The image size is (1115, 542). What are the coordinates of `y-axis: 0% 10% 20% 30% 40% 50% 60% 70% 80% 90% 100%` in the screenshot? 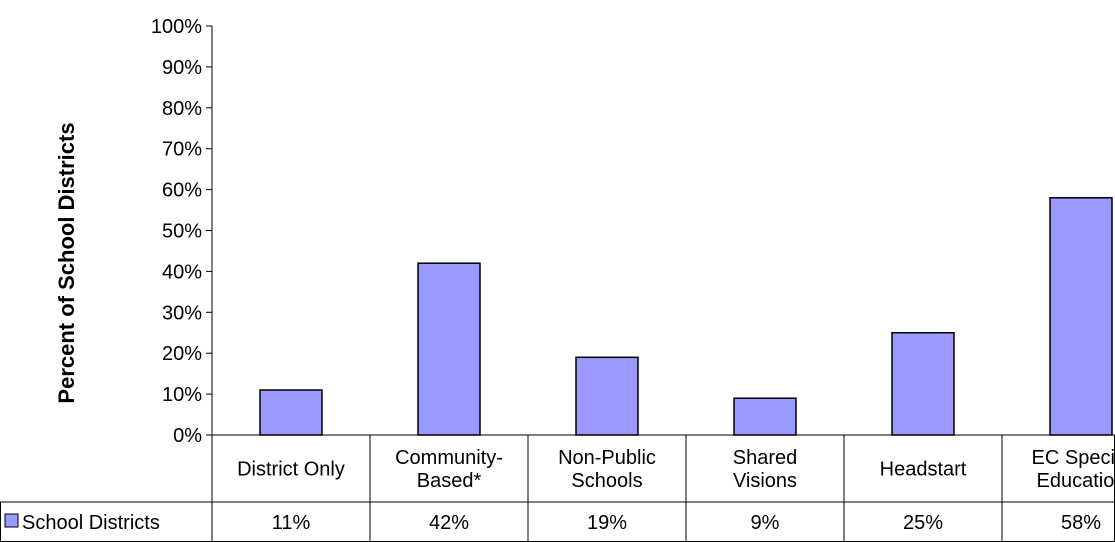 It's located at (182, 231).